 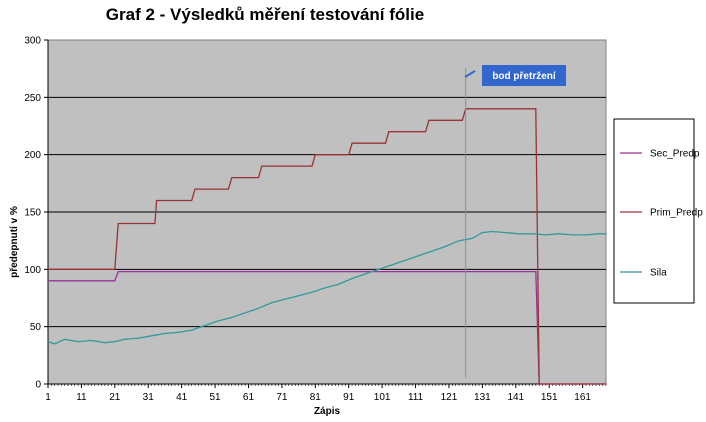 I want to click on y-tick-label: 100, so click(x=32, y=270).